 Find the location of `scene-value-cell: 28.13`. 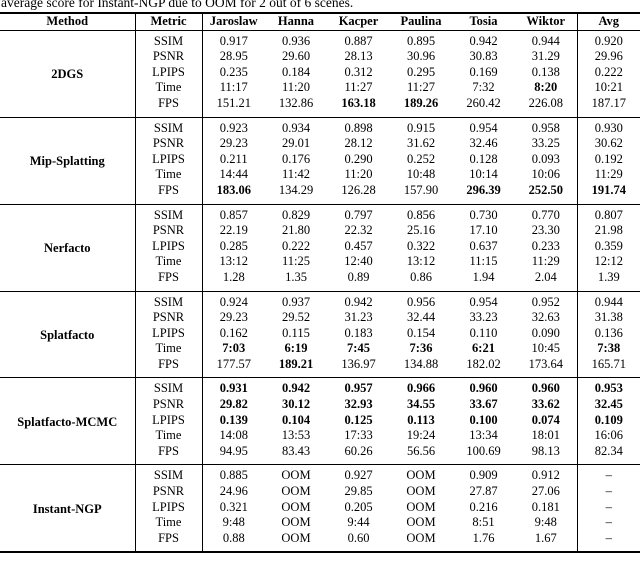

scene-value-cell: 28.13 is located at coordinates (358, 56).